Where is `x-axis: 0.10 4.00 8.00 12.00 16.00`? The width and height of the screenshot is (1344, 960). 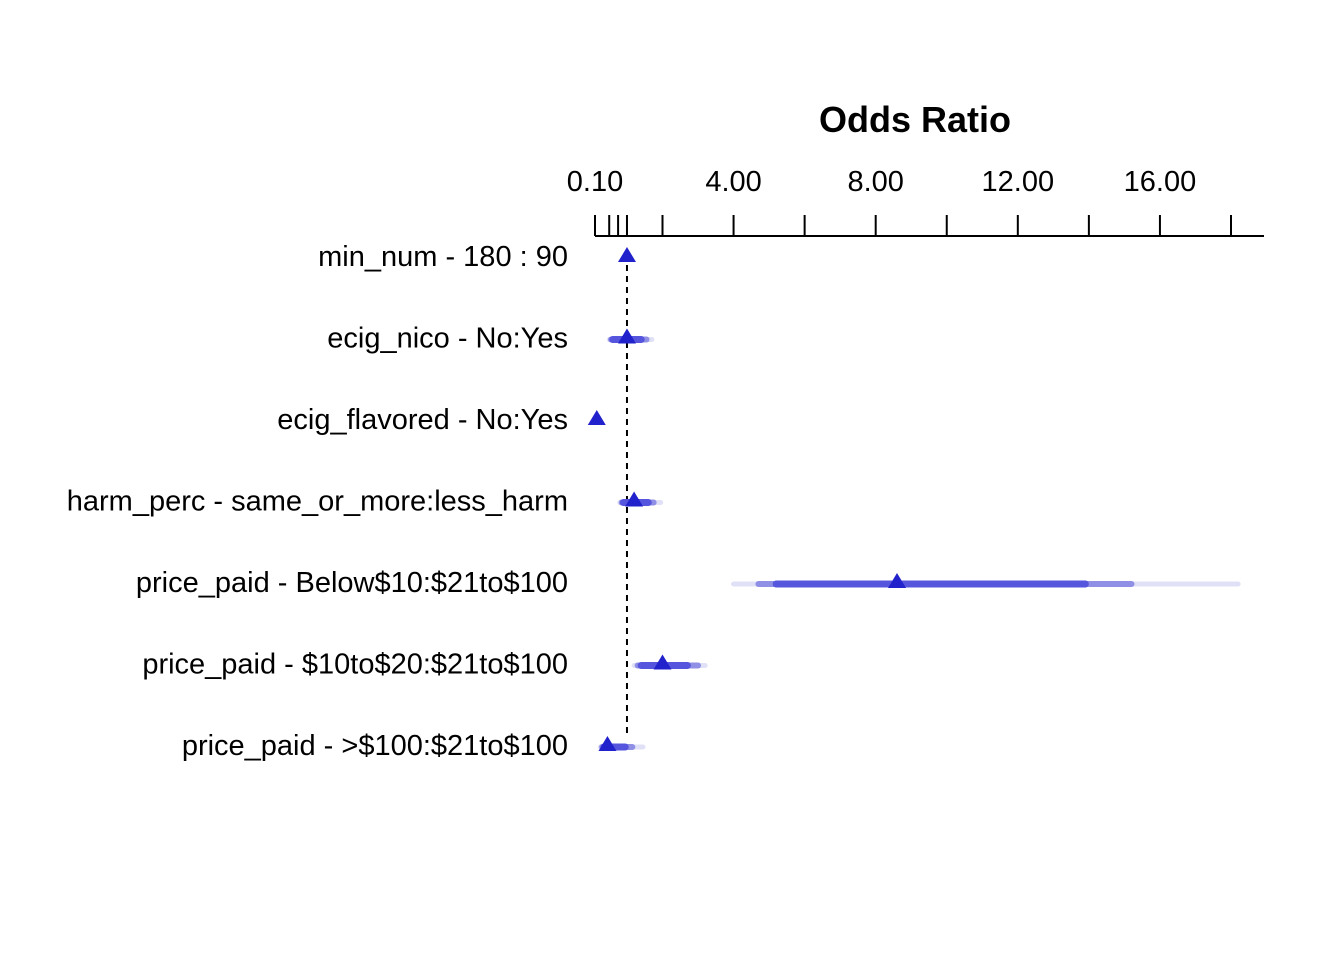
x-axis: 0.10 4.00 8.00 12.00 16.00 is located at coordinates (915, 201).